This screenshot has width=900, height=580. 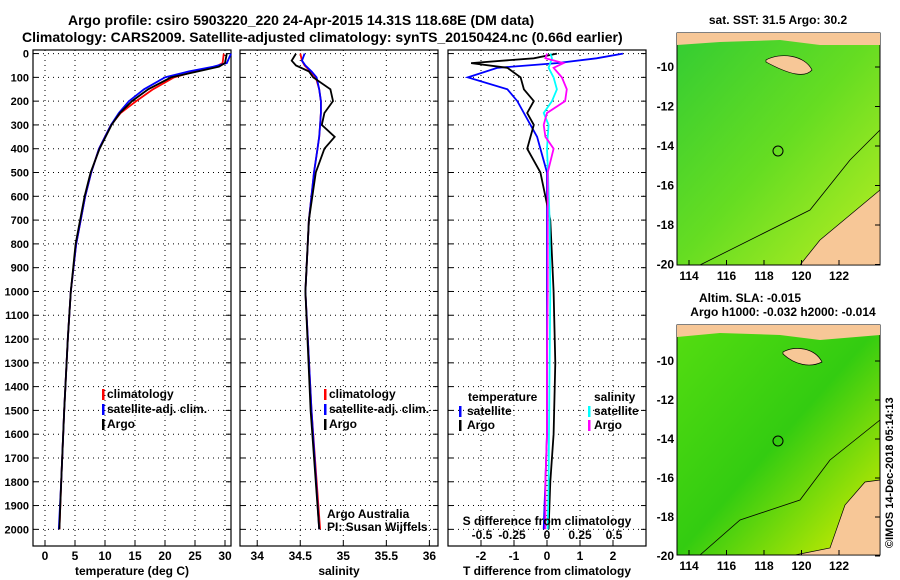 I want to click on depth-tick-label: 2000, so click(x=17, y=530).